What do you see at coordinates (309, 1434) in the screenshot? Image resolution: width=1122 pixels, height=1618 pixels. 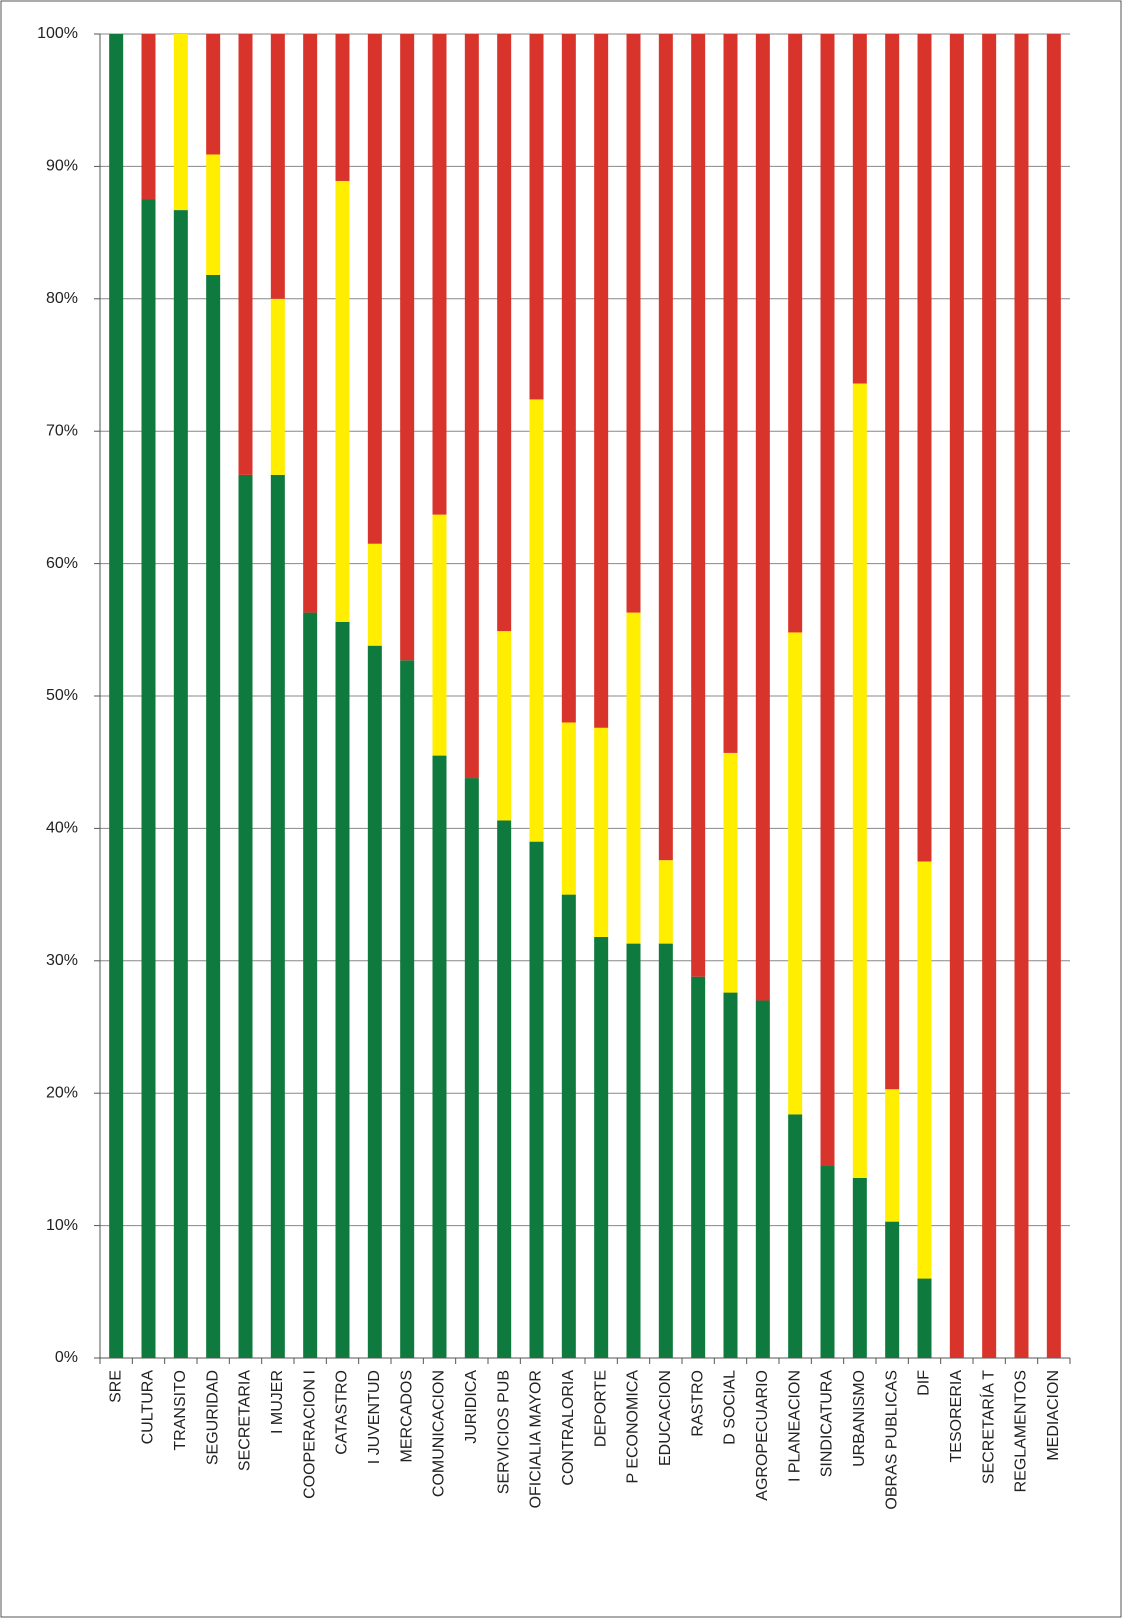 I see `x-tick-label: COOPERACION I` at bounding box center [309, 1434].